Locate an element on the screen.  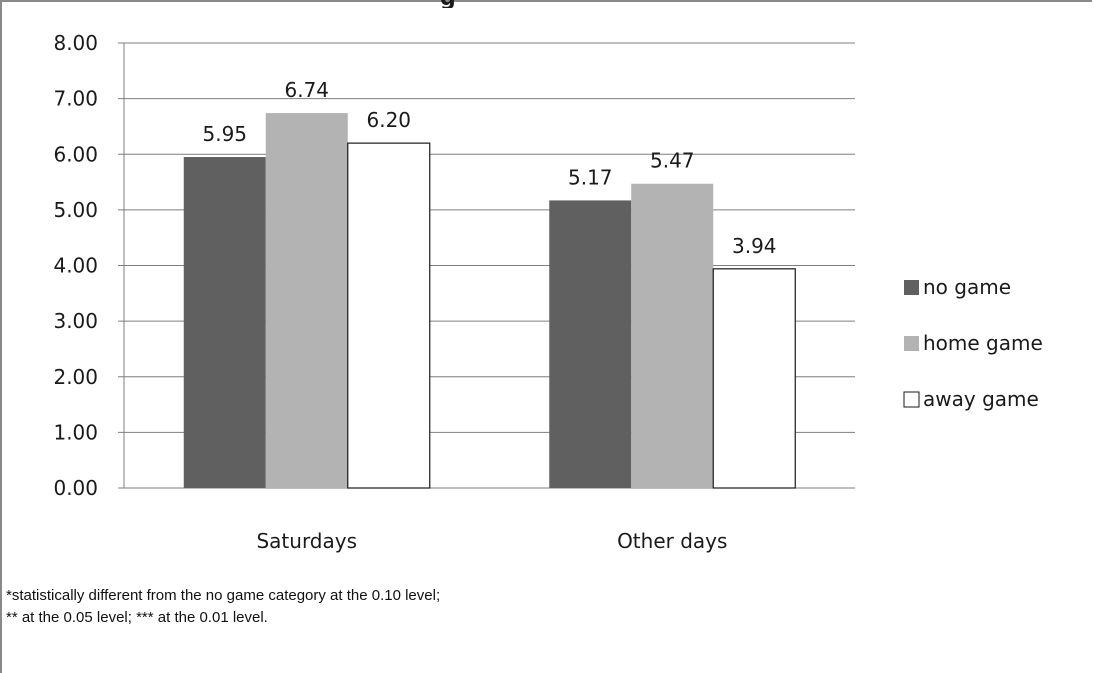
bar-home-game-other-days is located at coordinates (672, 335).